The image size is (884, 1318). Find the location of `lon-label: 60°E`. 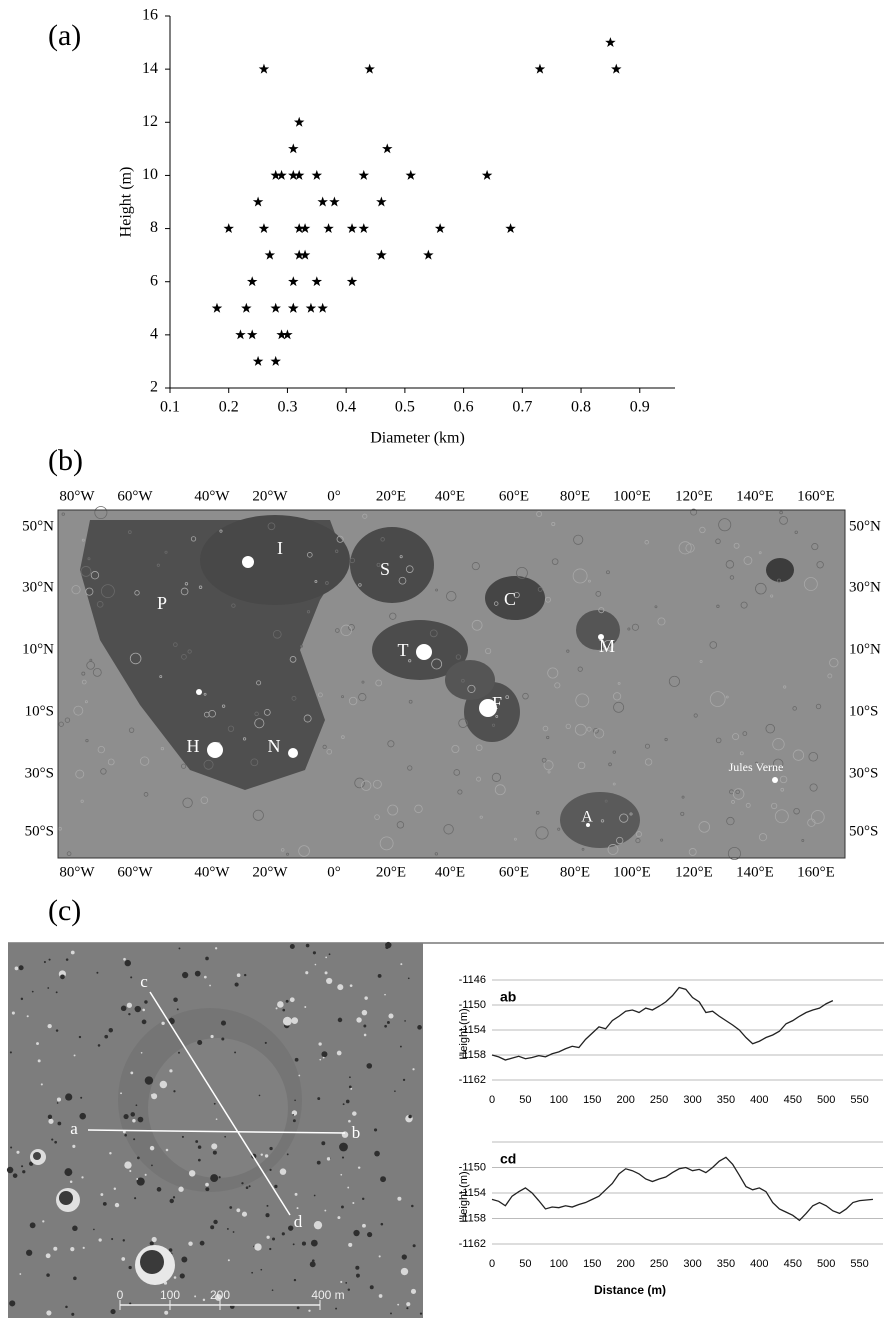

lon-label: 60°E is located at coordinates (514, 872).